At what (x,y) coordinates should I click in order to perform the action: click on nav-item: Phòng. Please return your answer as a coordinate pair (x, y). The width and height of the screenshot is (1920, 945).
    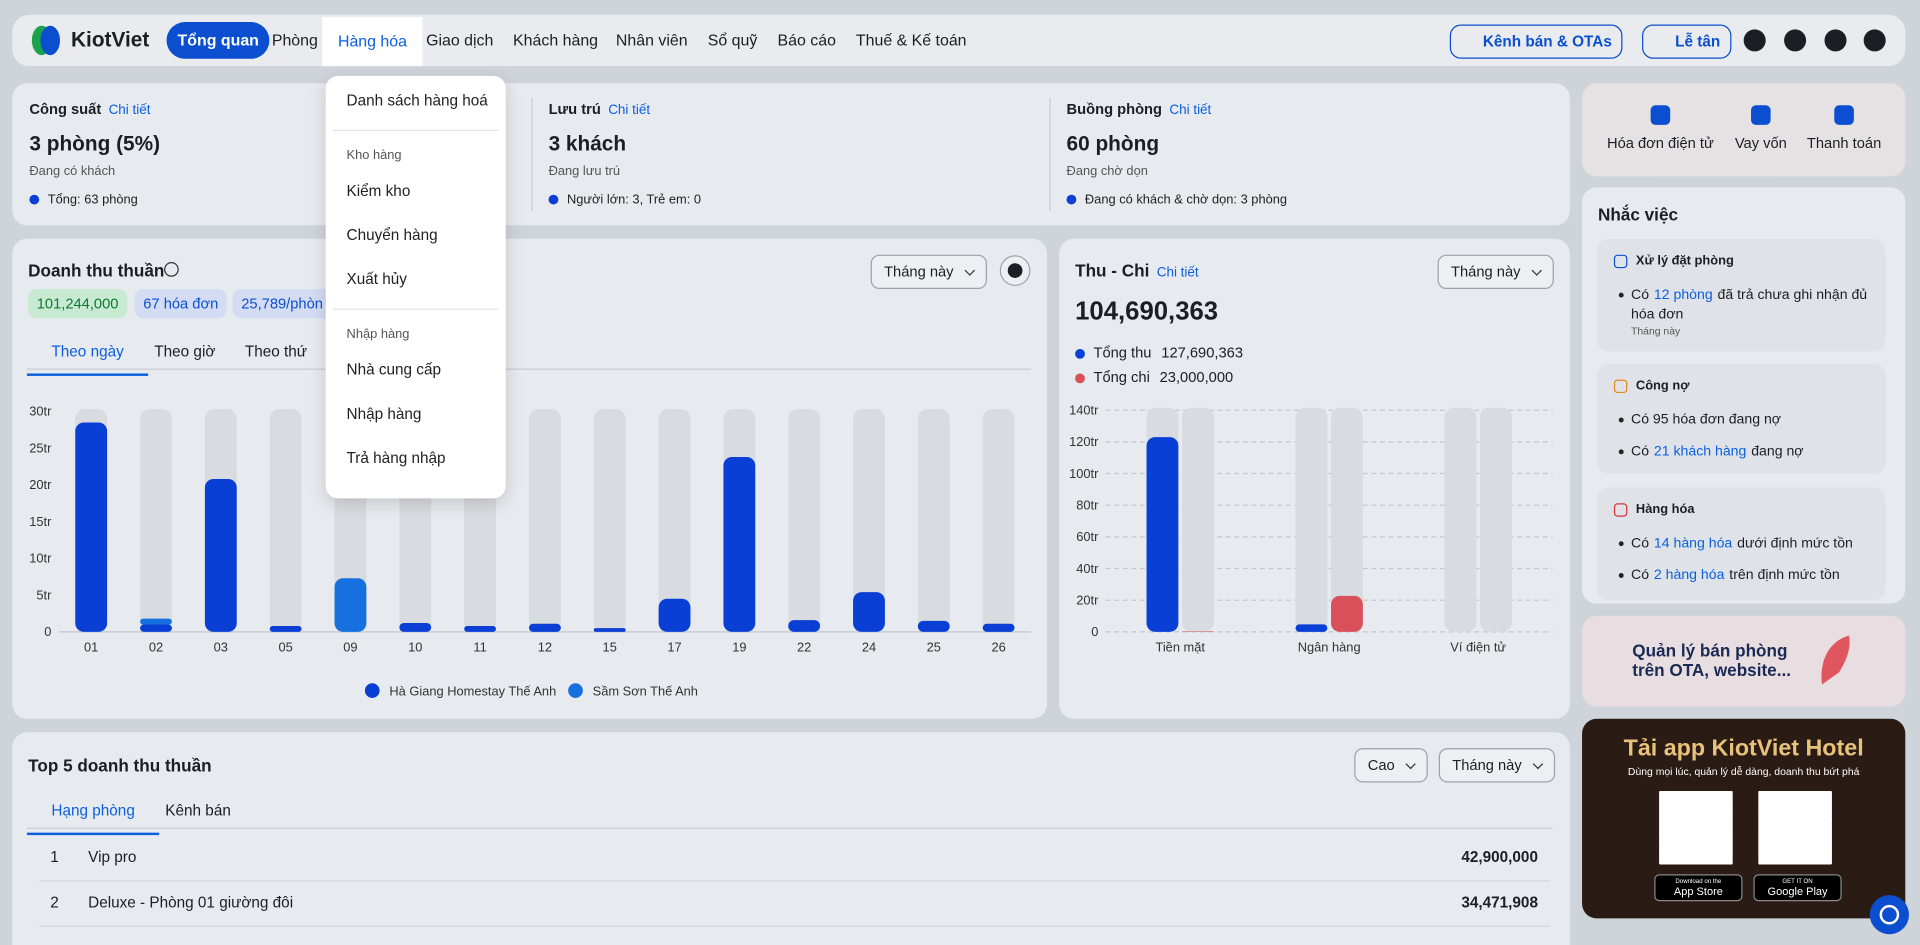
    Looking at the image, I should click on (294, 39).